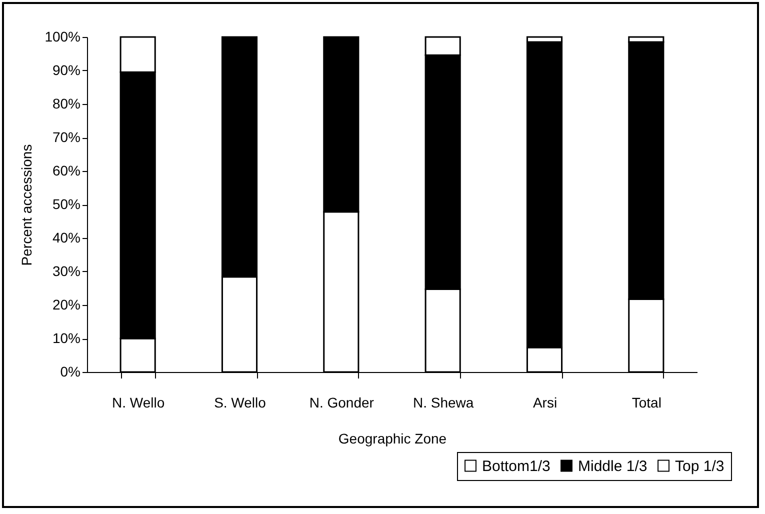 This screenshot has width=765, height=514. Describe the element at coordinates (66, 70) in the screenshot. I see `y-tick-label: 90%` at that location.